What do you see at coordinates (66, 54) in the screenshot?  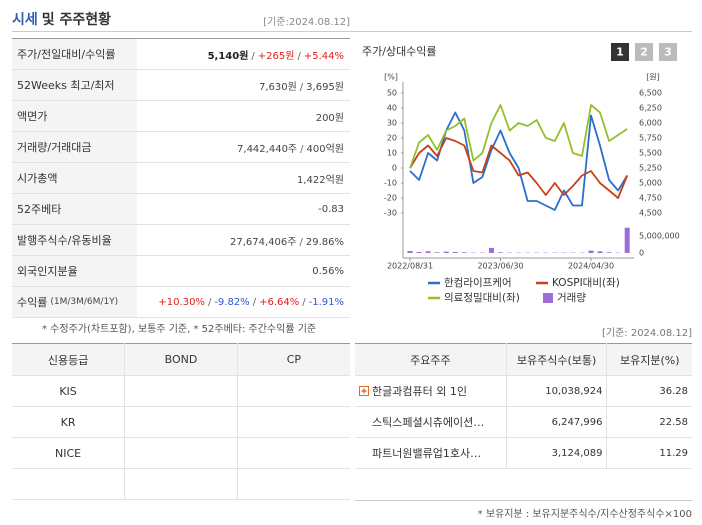 I see `label-text: 주가/전일대비/수익률` at bounding box center [66, 54].